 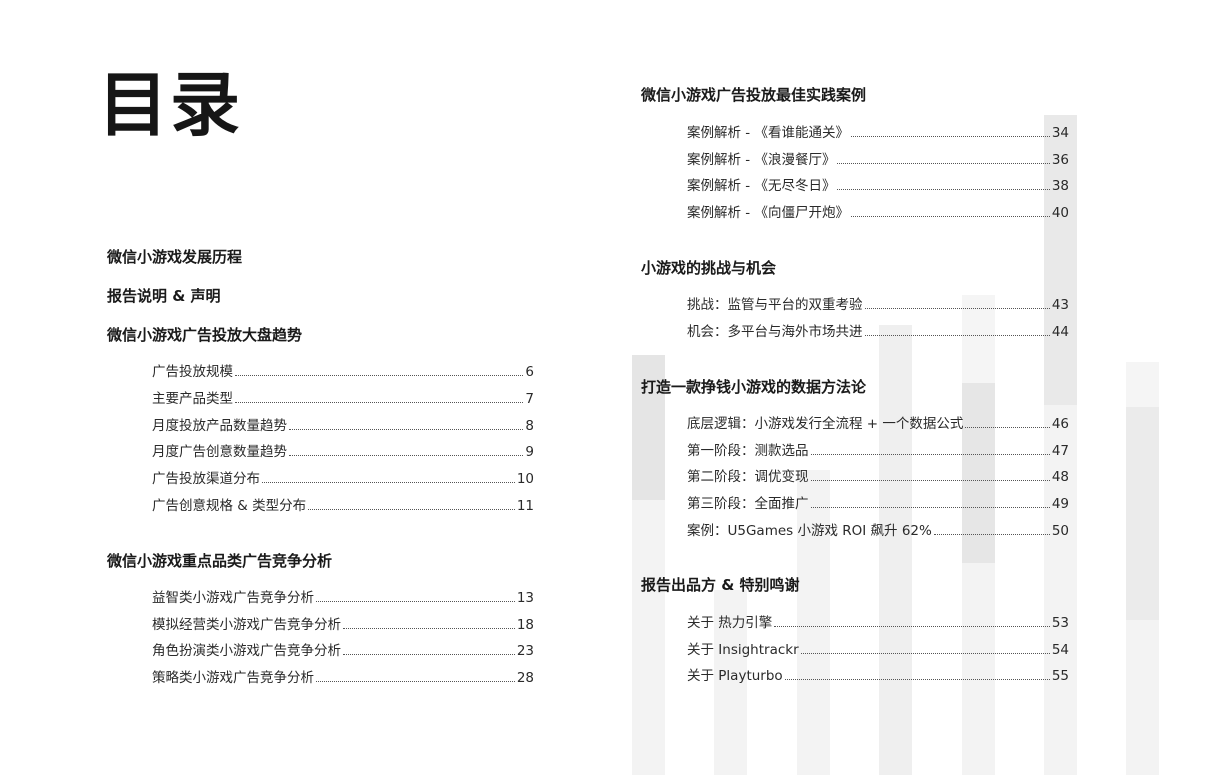 What do you see at coordinates (525, 598) in the screenshot?
I see `toc-entry-page: 13` at bounding box center [525, 598].